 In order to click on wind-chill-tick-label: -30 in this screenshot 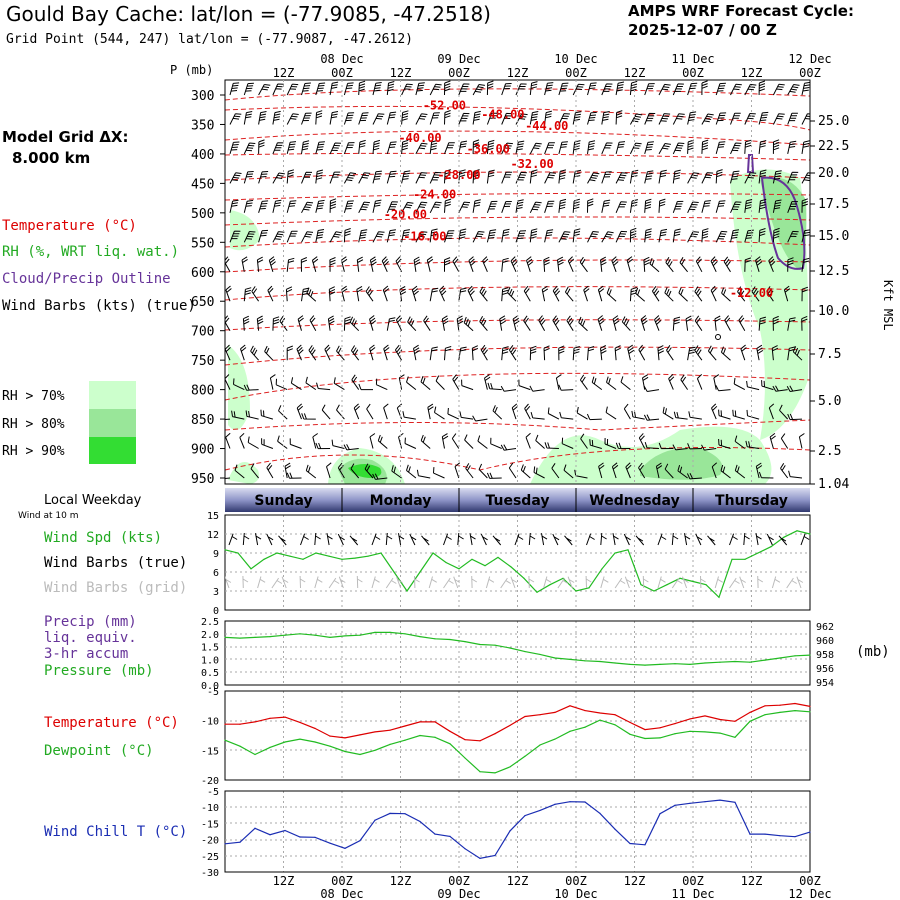, I will do `click(210, 873)`.